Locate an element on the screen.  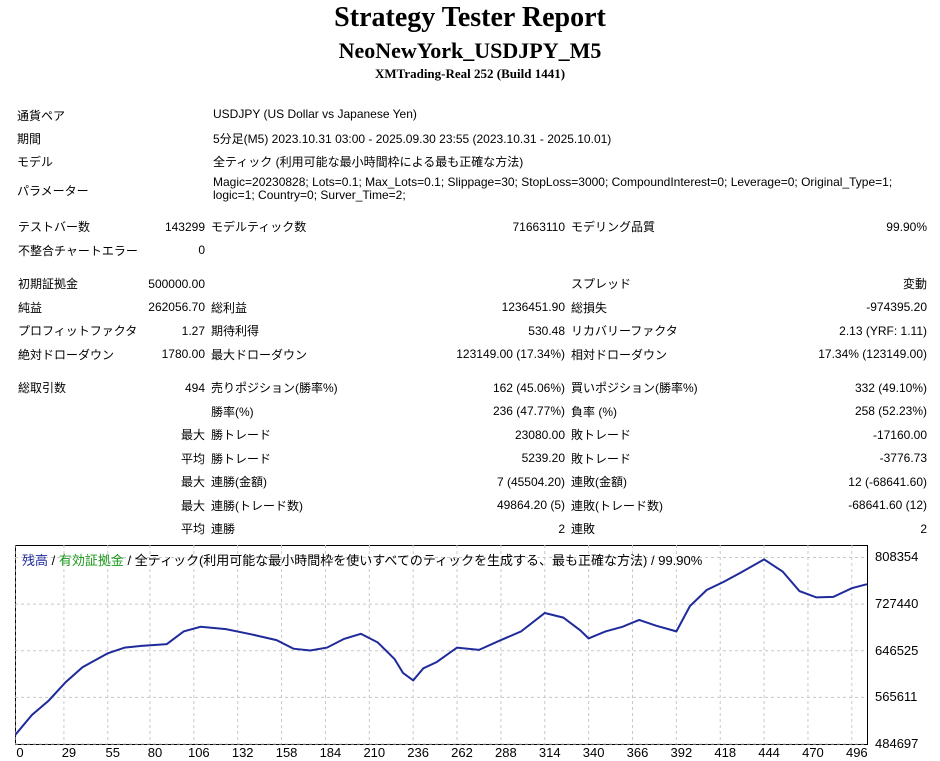
total-trades-label: 総取引数 is located at coordinates (42, 388).